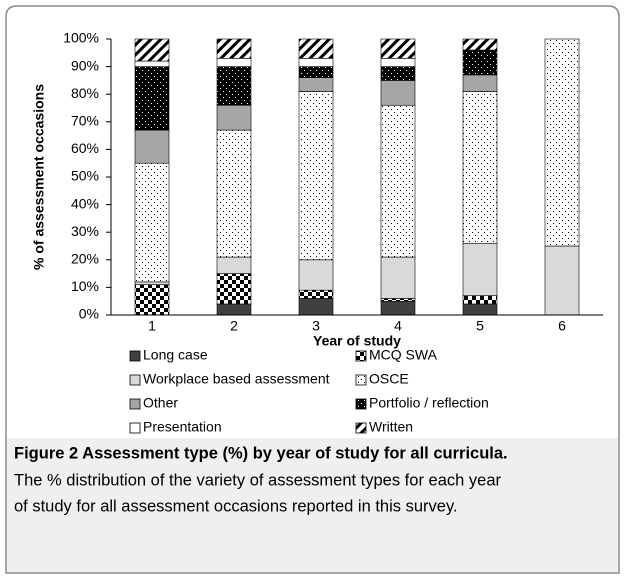 The image size is (625, 584). What do you see at coordinates (429, 403) in the screenshot?
I see `legend-label: Portfolio / reflection` at bounding box center [429, 403].